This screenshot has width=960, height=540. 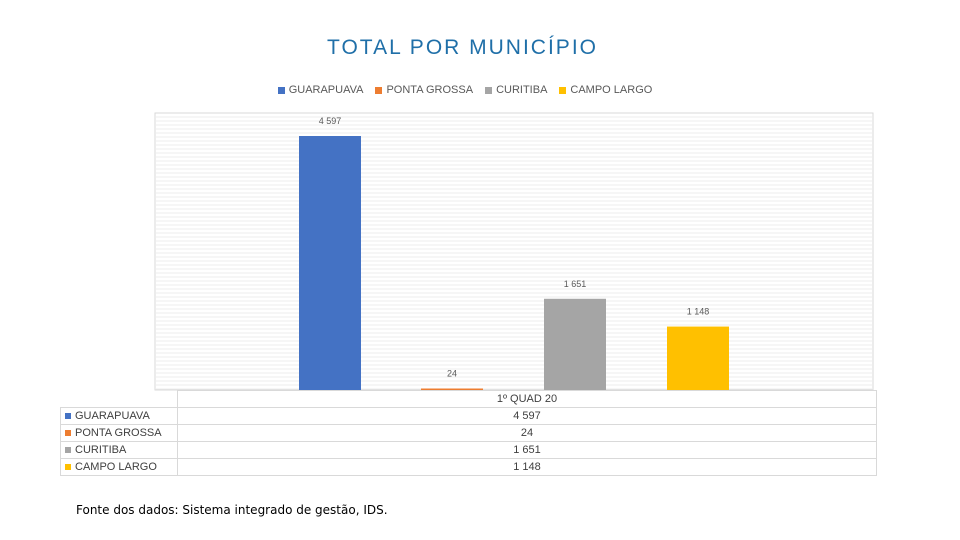 What do you see at coordinates (489, 90) in the screenshot?
I see `legend-swatch-curitiba` at bounding box center [489, 90].